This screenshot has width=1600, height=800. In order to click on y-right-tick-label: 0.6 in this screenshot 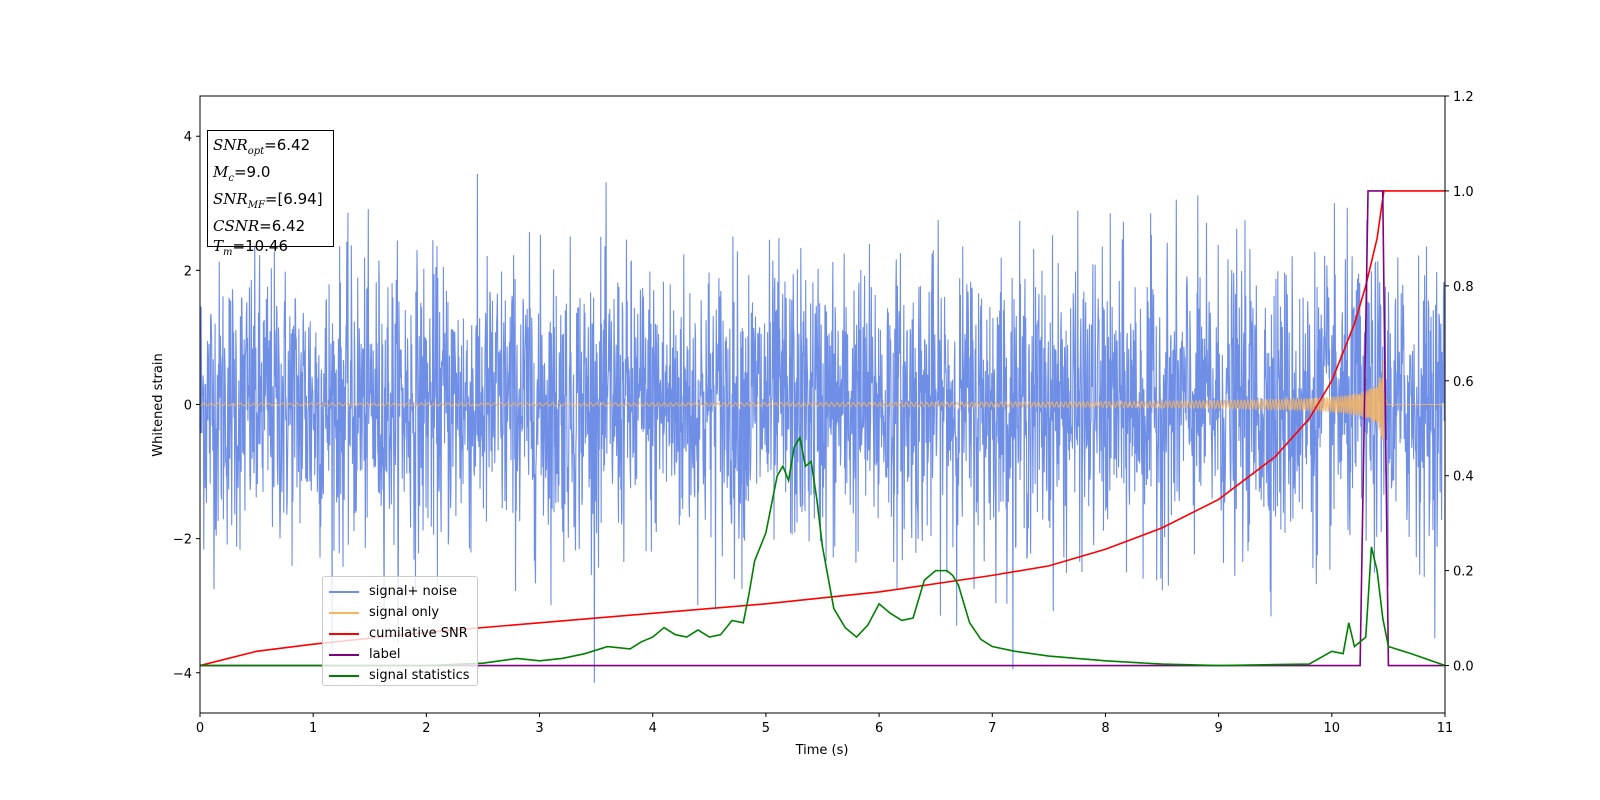, I will do `click(1463, 382)`.